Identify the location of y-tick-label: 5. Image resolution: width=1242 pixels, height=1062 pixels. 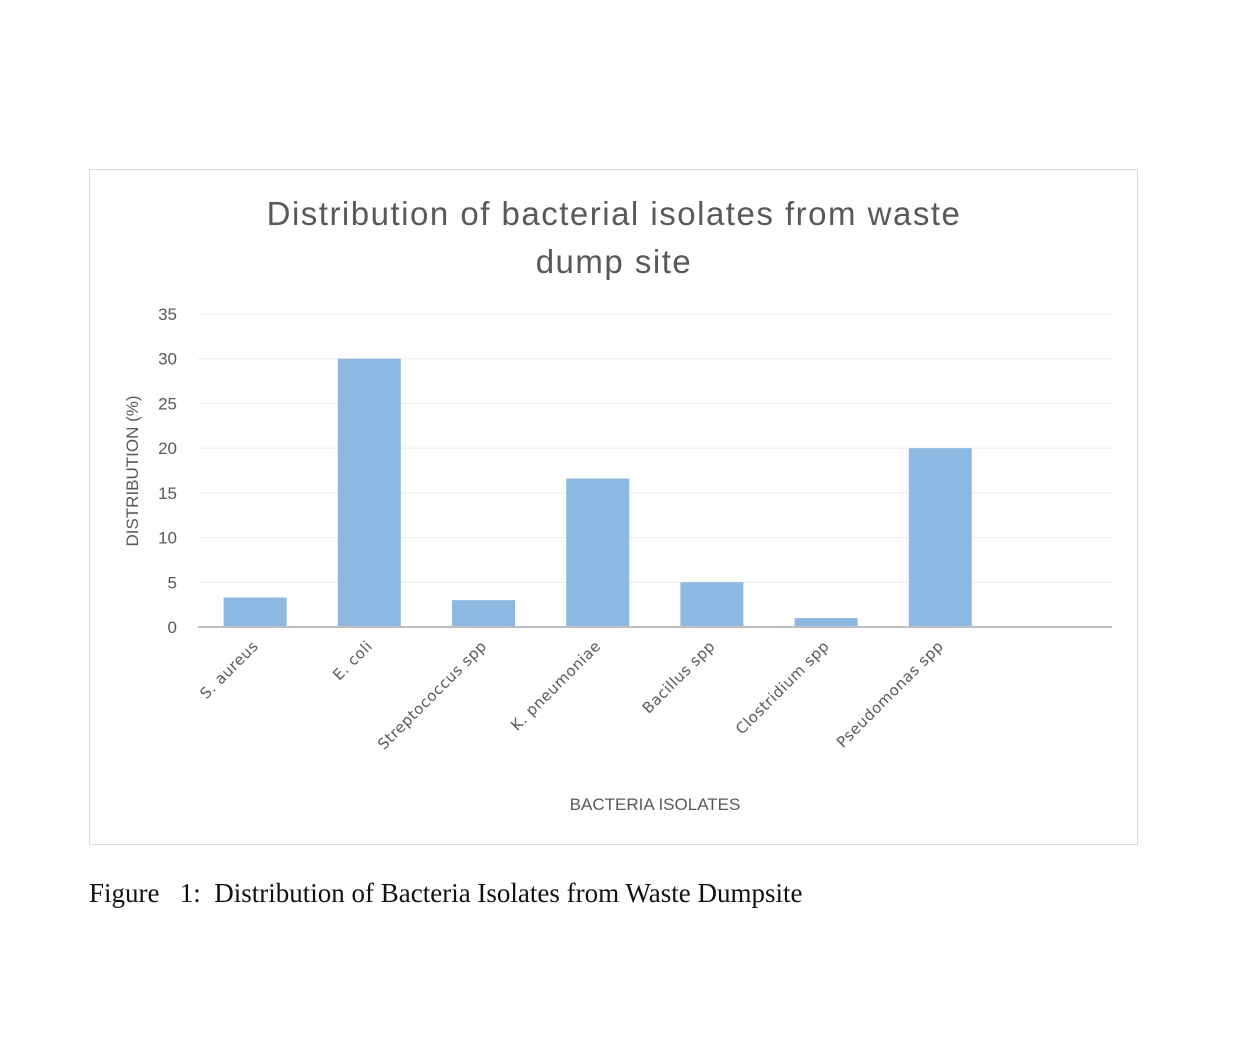
(172, 582).